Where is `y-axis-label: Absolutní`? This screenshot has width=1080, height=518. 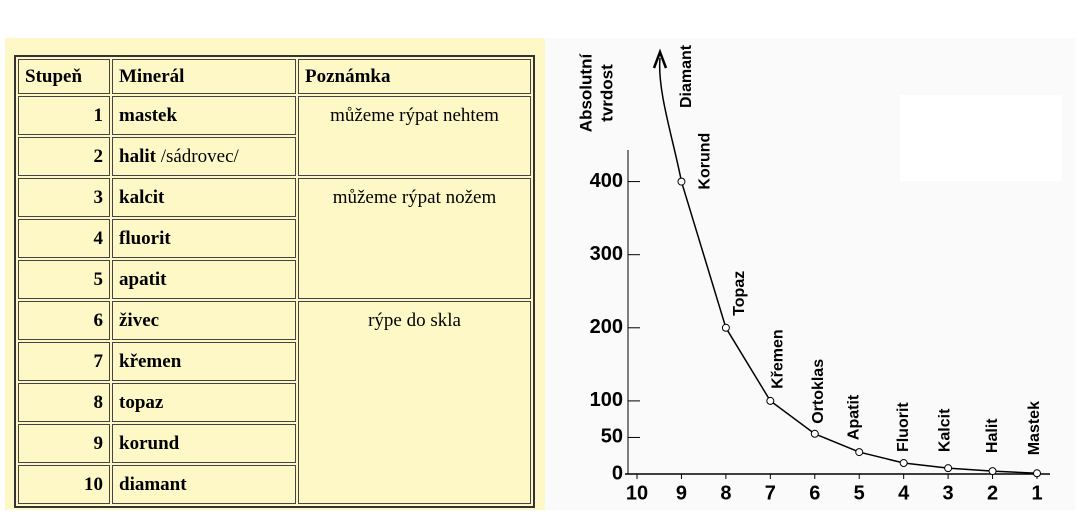 y-axis-label: Absolutní is located at coordinates (585, 93).